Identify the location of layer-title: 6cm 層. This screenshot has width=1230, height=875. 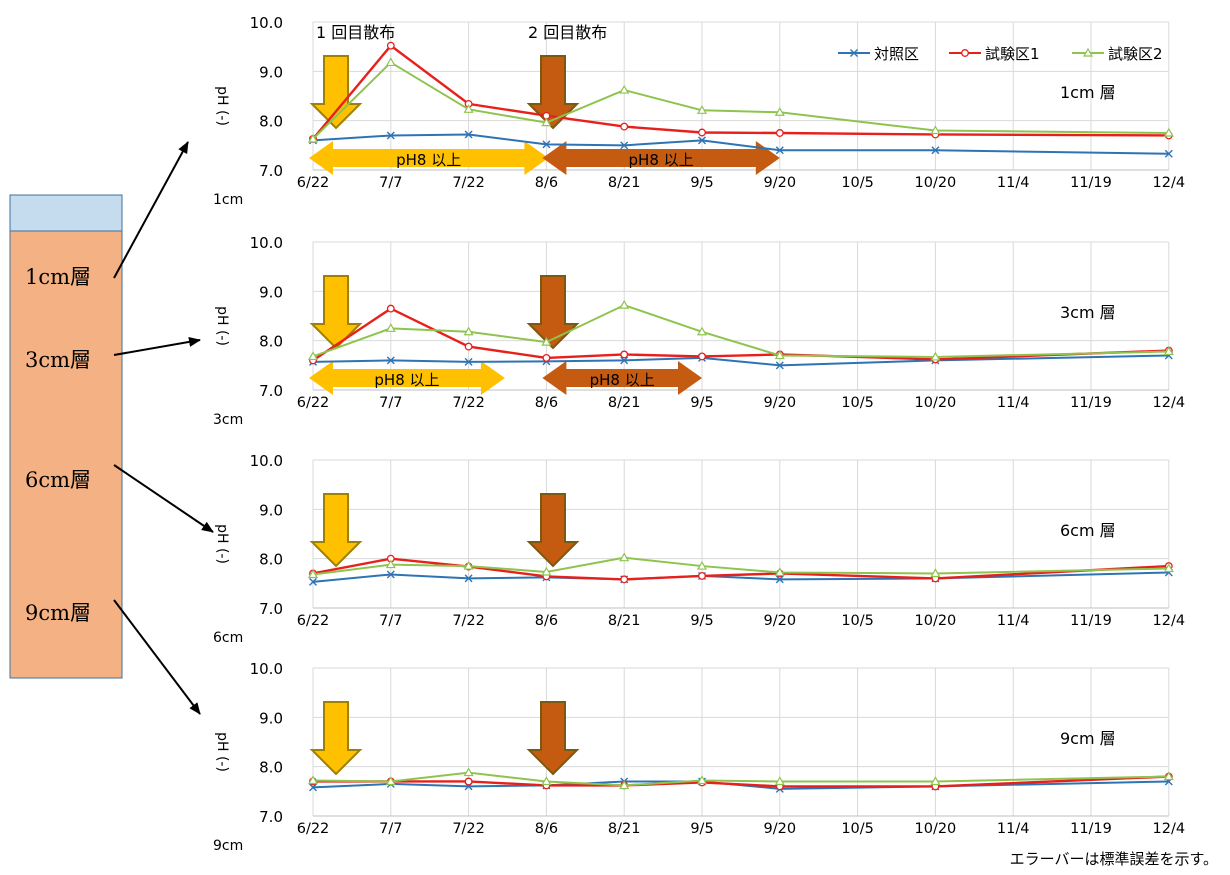
(1088, 530).